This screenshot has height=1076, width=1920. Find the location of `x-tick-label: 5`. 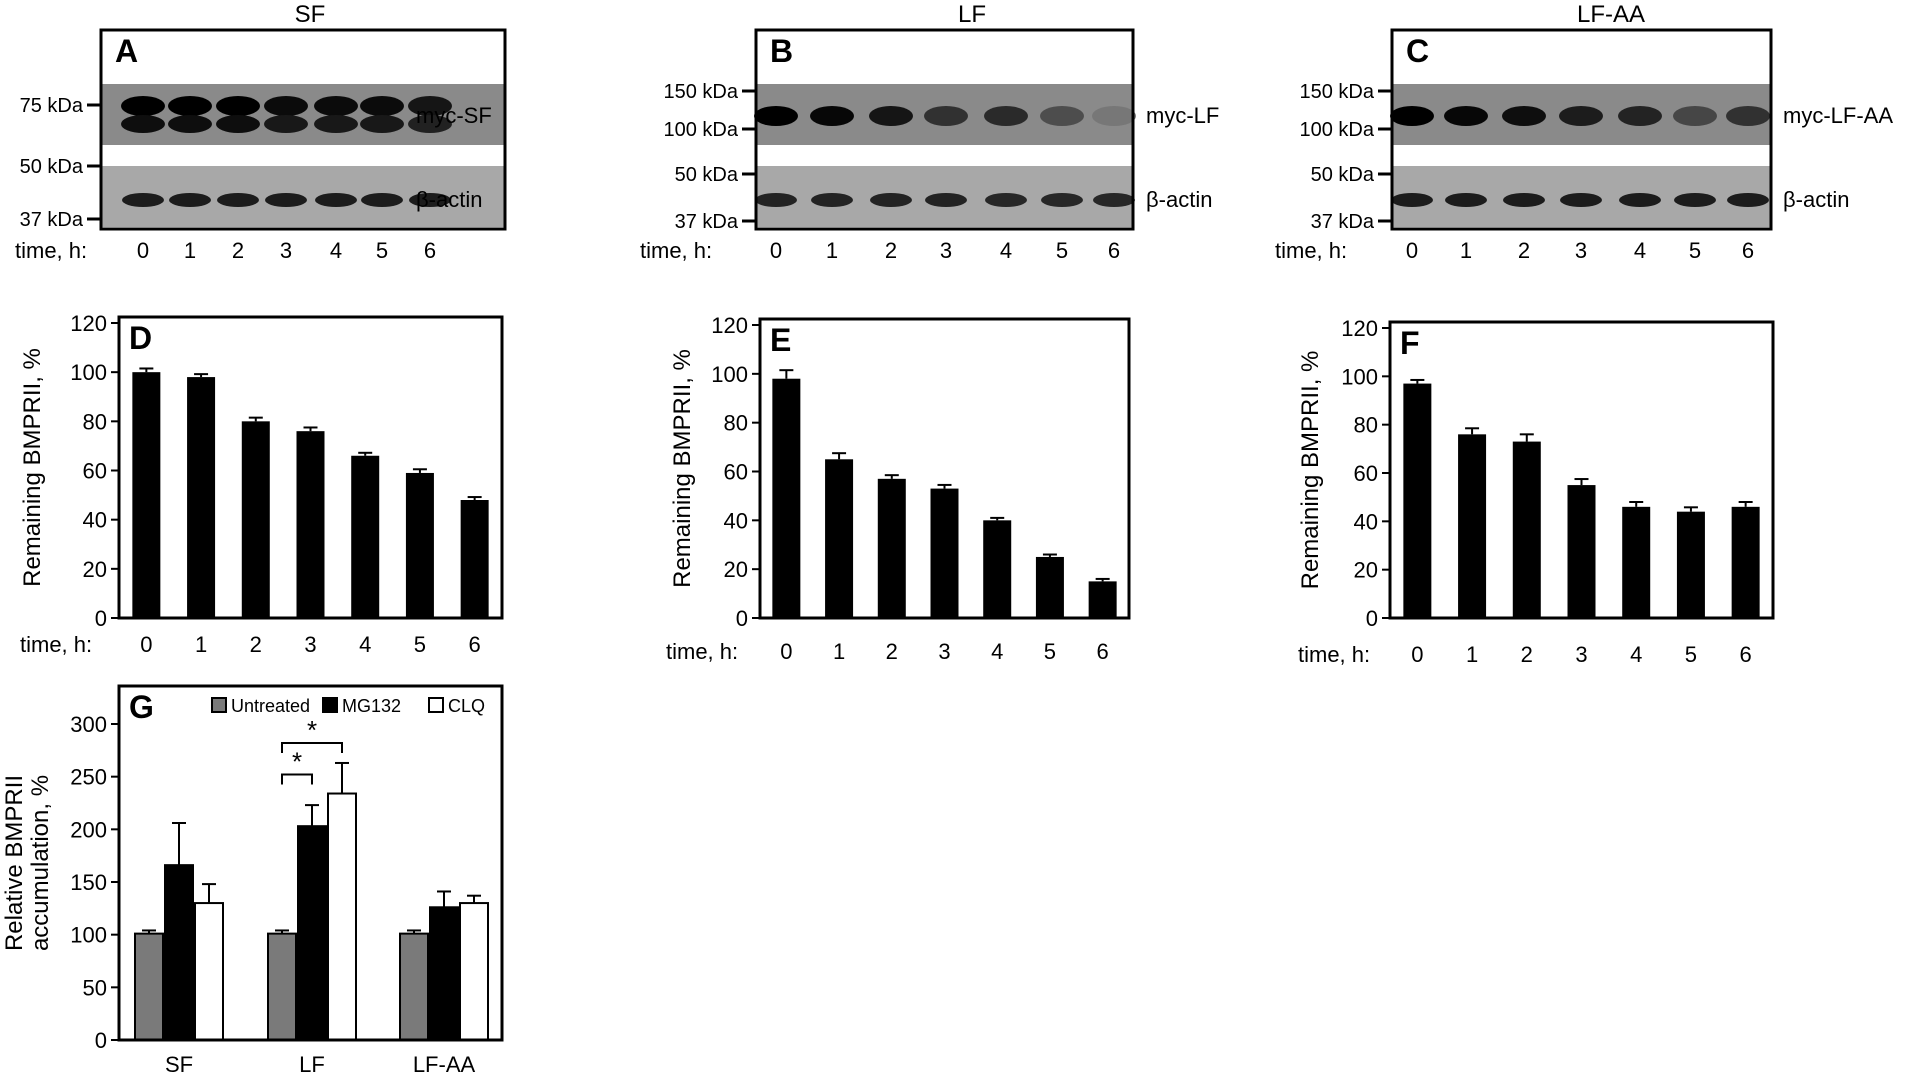

x-tick-label: 5 is located at coordinates (1050, 651).